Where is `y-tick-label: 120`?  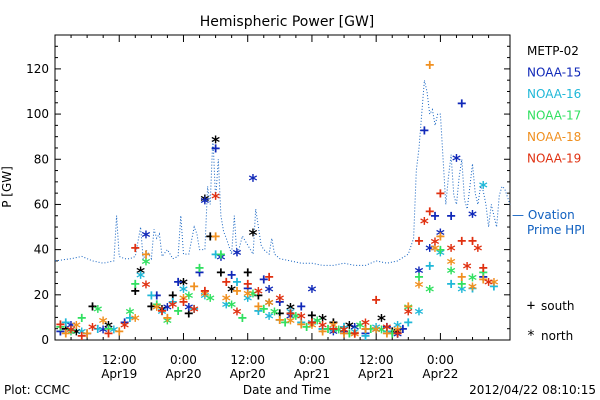
y-tick-label: 120 is located at coordinates (37, 69).